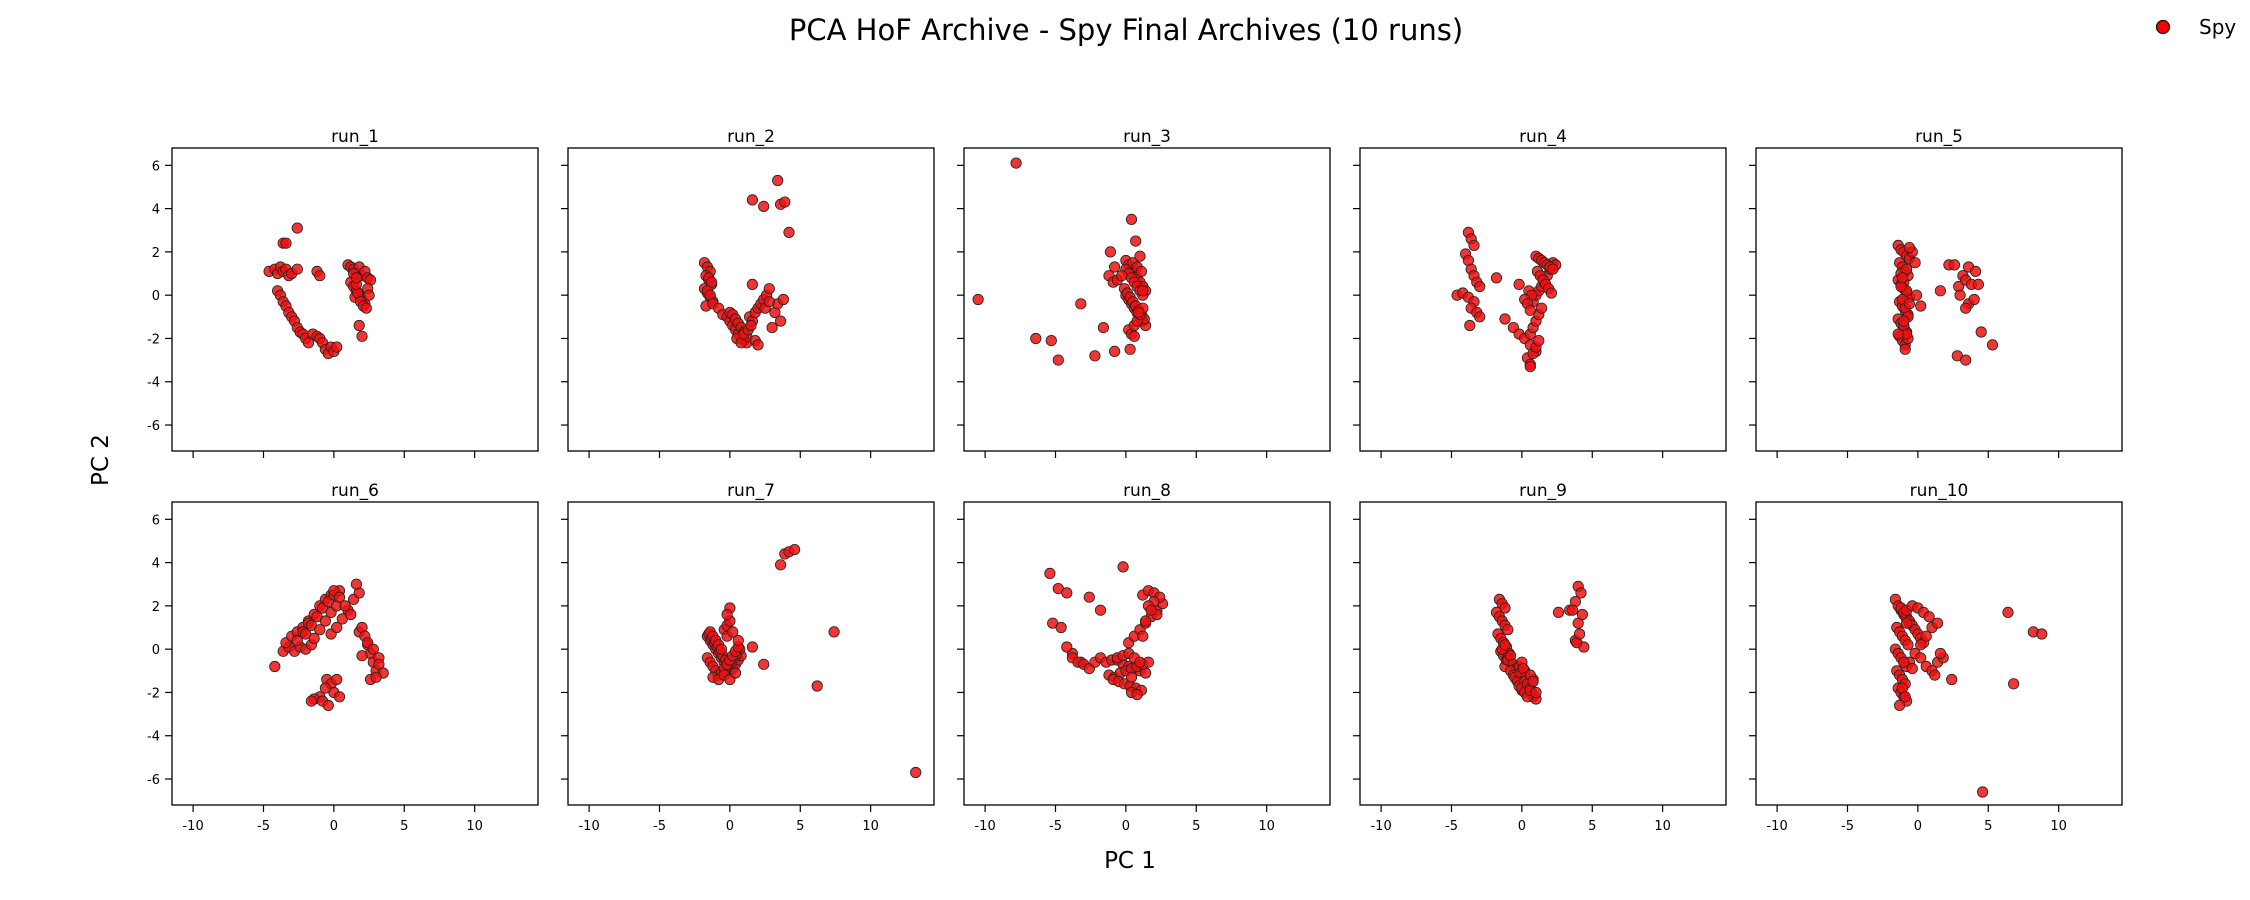  What do you see at coordinates (1936, 292) in the screenshot?
I see `subplot-run_5: run_5` at bounding box center [1936, 292].